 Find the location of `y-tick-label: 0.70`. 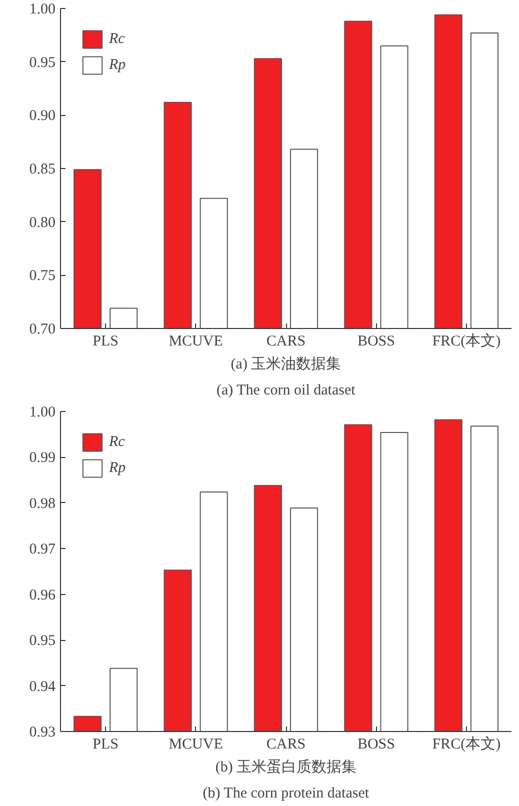

y-tick-label: 0.70 is located at coordinates (42, 330).